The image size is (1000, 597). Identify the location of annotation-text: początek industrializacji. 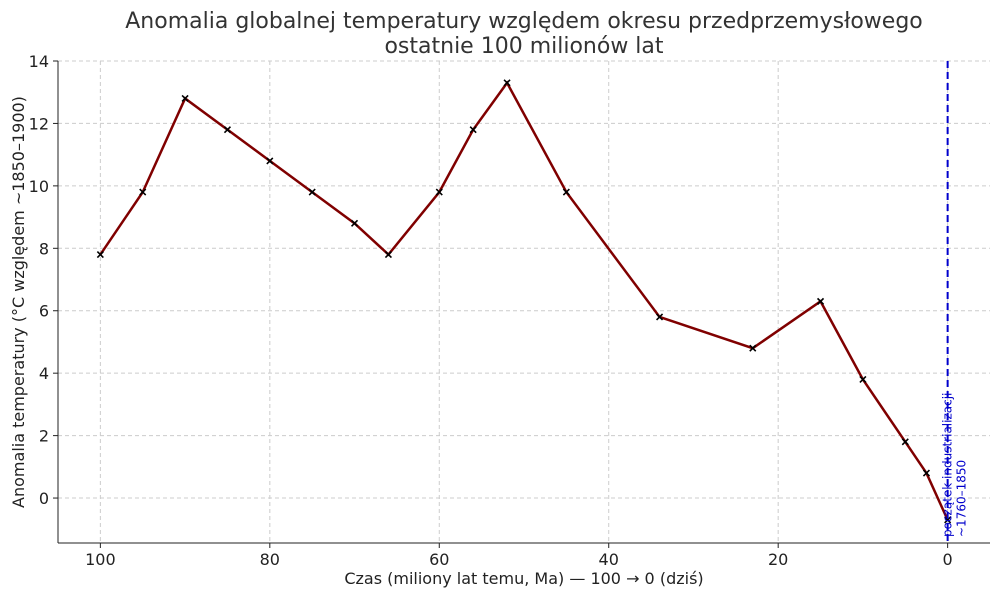
(948, 465).